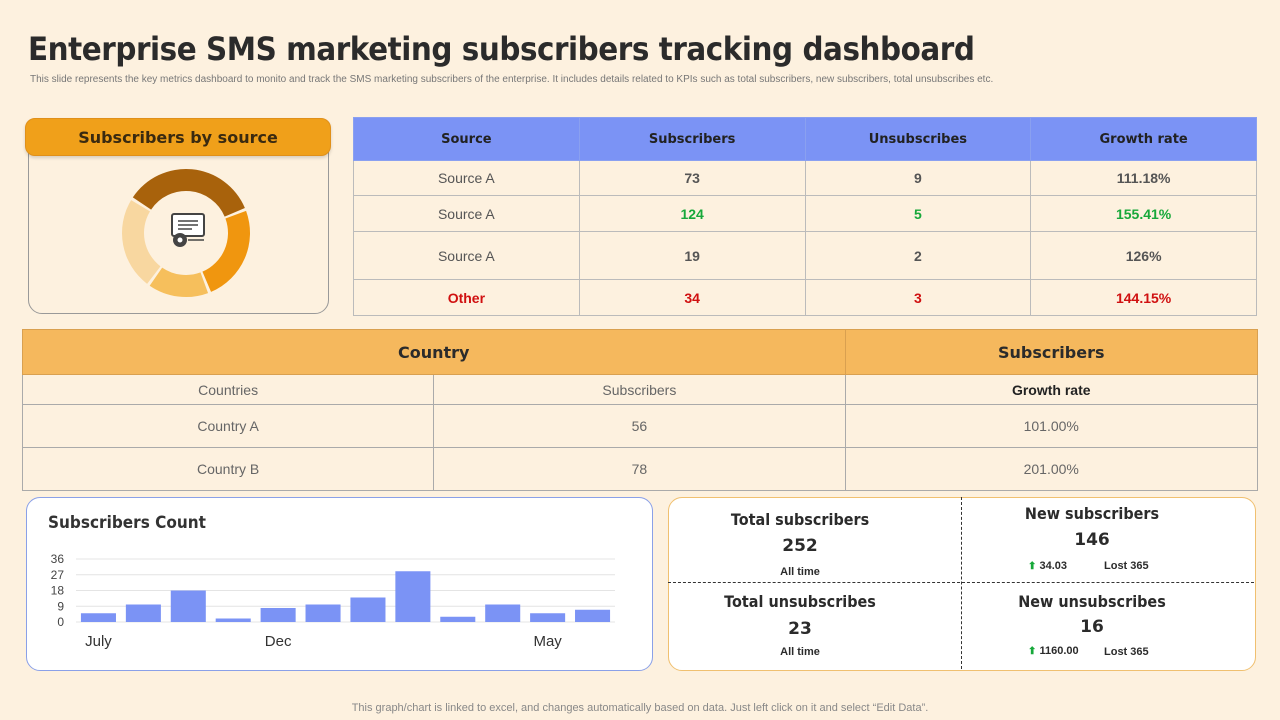 The height and width of the screenshot is (720, 1280). What do you see at coordinates (800, 572) in the screenshot?
I see `total-subscribers-note: All time` at bounding box center [800, 572].